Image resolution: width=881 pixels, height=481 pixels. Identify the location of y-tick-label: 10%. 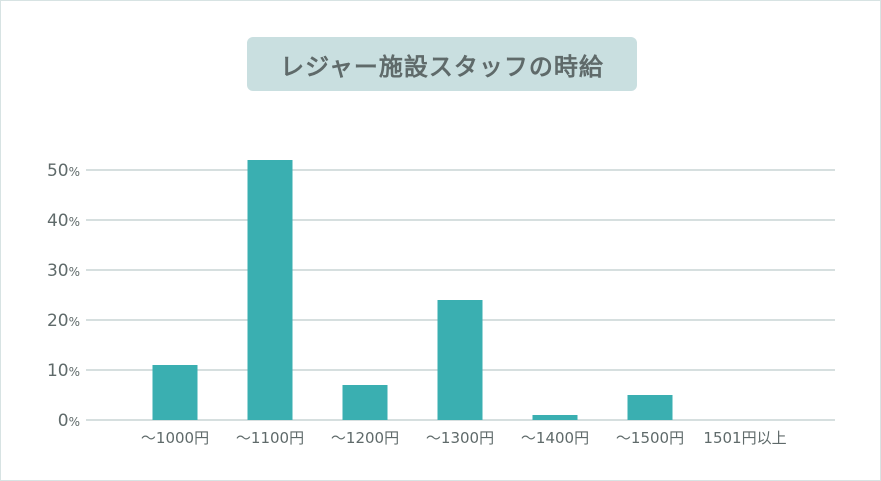
(63, 371).